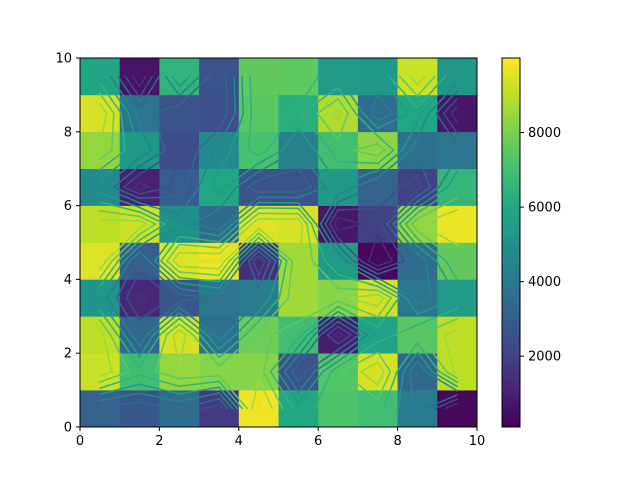 Image resolution: width=640 pixels, height=480 pixels. What do you see at coordinates (68, 280) in the screenshot?
I see `y-tick-label: 4` at bounding box center [68, 280].